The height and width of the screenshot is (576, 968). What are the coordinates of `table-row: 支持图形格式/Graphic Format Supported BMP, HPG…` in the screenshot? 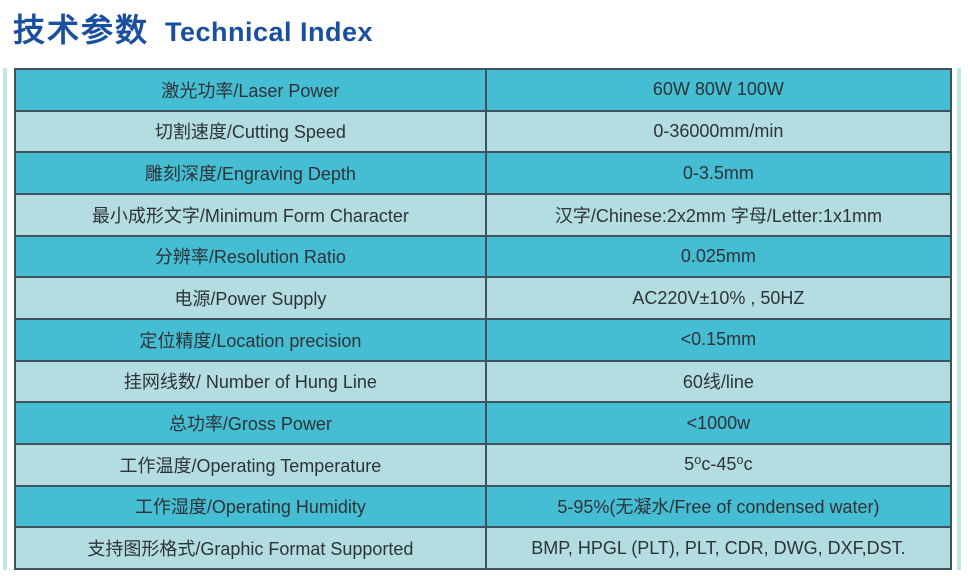 It's located at (483, 548).